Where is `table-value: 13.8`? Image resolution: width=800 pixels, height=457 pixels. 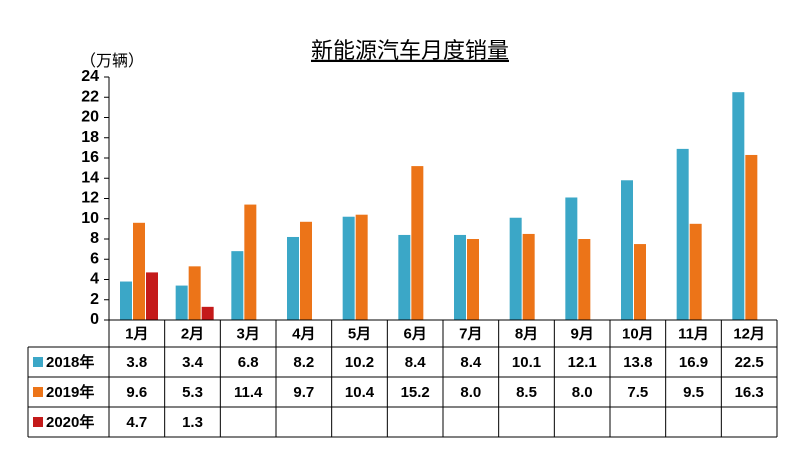 table-value: 13.8 is located at coordinates (637, 362).